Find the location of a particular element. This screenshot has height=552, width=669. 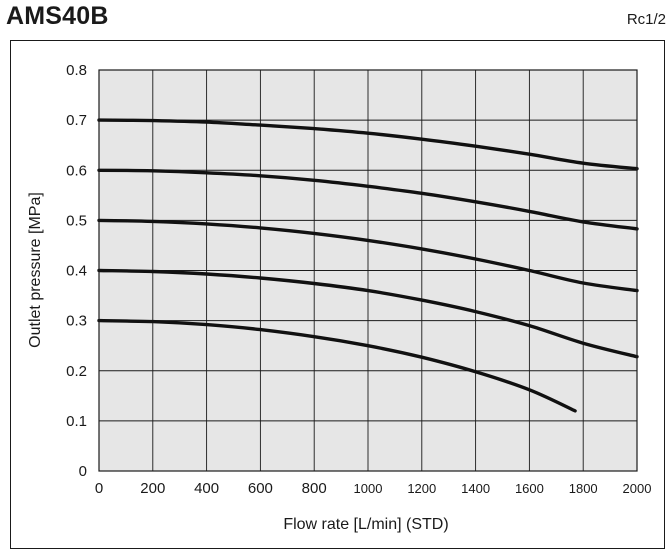

port-size-label: Rc1/2 is located at coordinates (646, 19).